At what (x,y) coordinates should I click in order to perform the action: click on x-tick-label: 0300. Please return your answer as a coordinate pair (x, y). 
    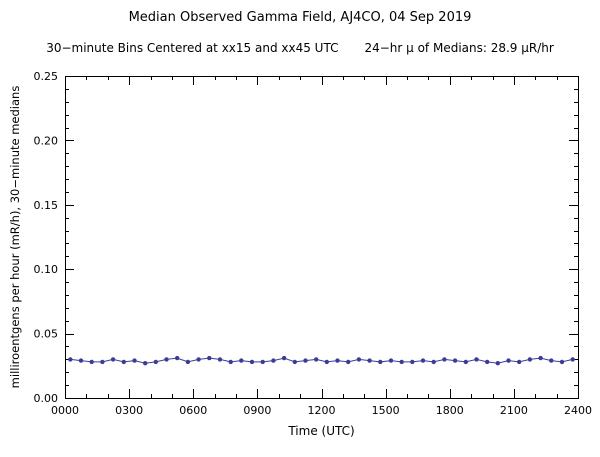
    Looking at the image, I should click on (129, 410).